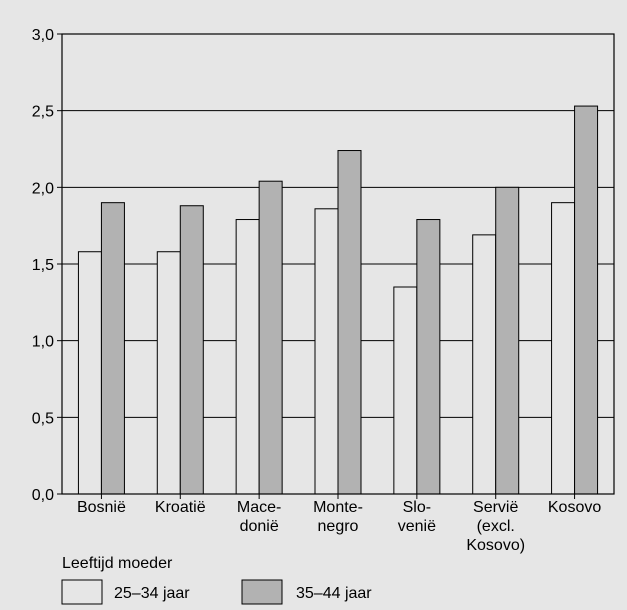 The image size is (627, 610). Describe the element at coordinates (417, 507) in the screenshot. I see `x-category-line: Slo-` at that location.